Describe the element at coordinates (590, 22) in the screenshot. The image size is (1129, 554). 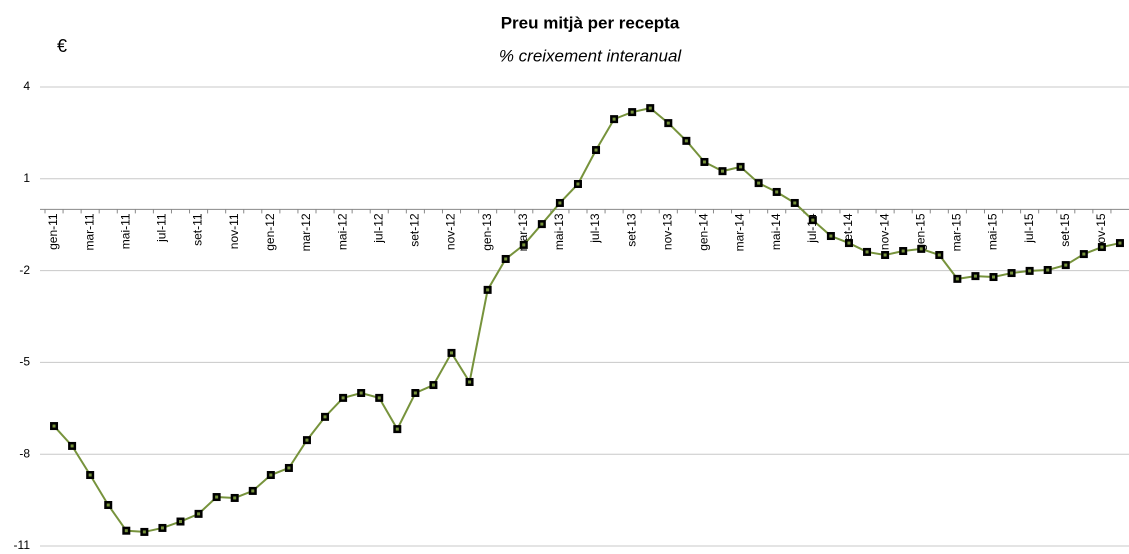
I see `chart-title: Preu mitjà per recepta` at that location.